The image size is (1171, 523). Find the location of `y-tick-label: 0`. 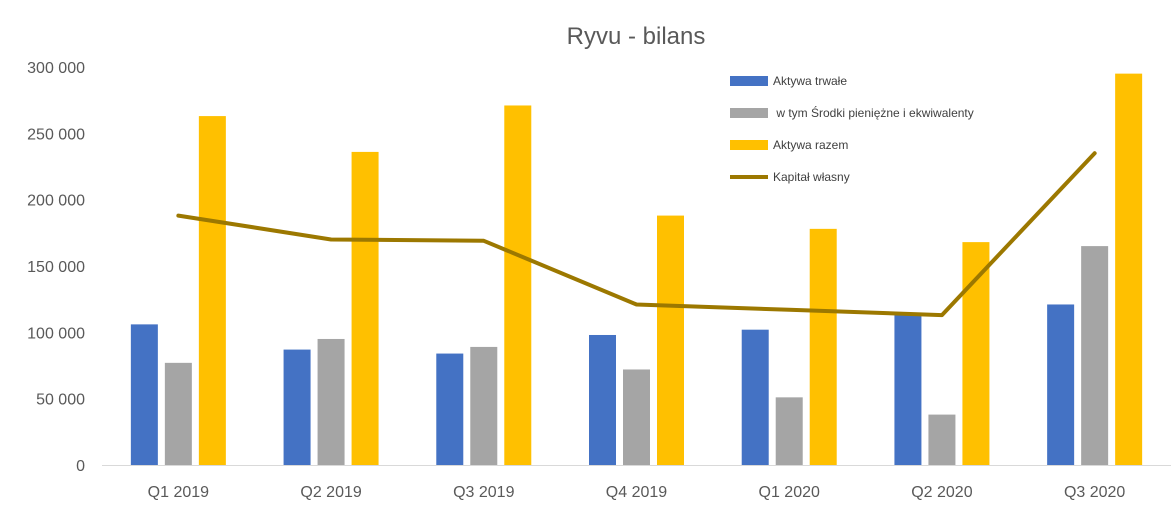

y-tick-label: 0 is located at coordinates (80, 466).